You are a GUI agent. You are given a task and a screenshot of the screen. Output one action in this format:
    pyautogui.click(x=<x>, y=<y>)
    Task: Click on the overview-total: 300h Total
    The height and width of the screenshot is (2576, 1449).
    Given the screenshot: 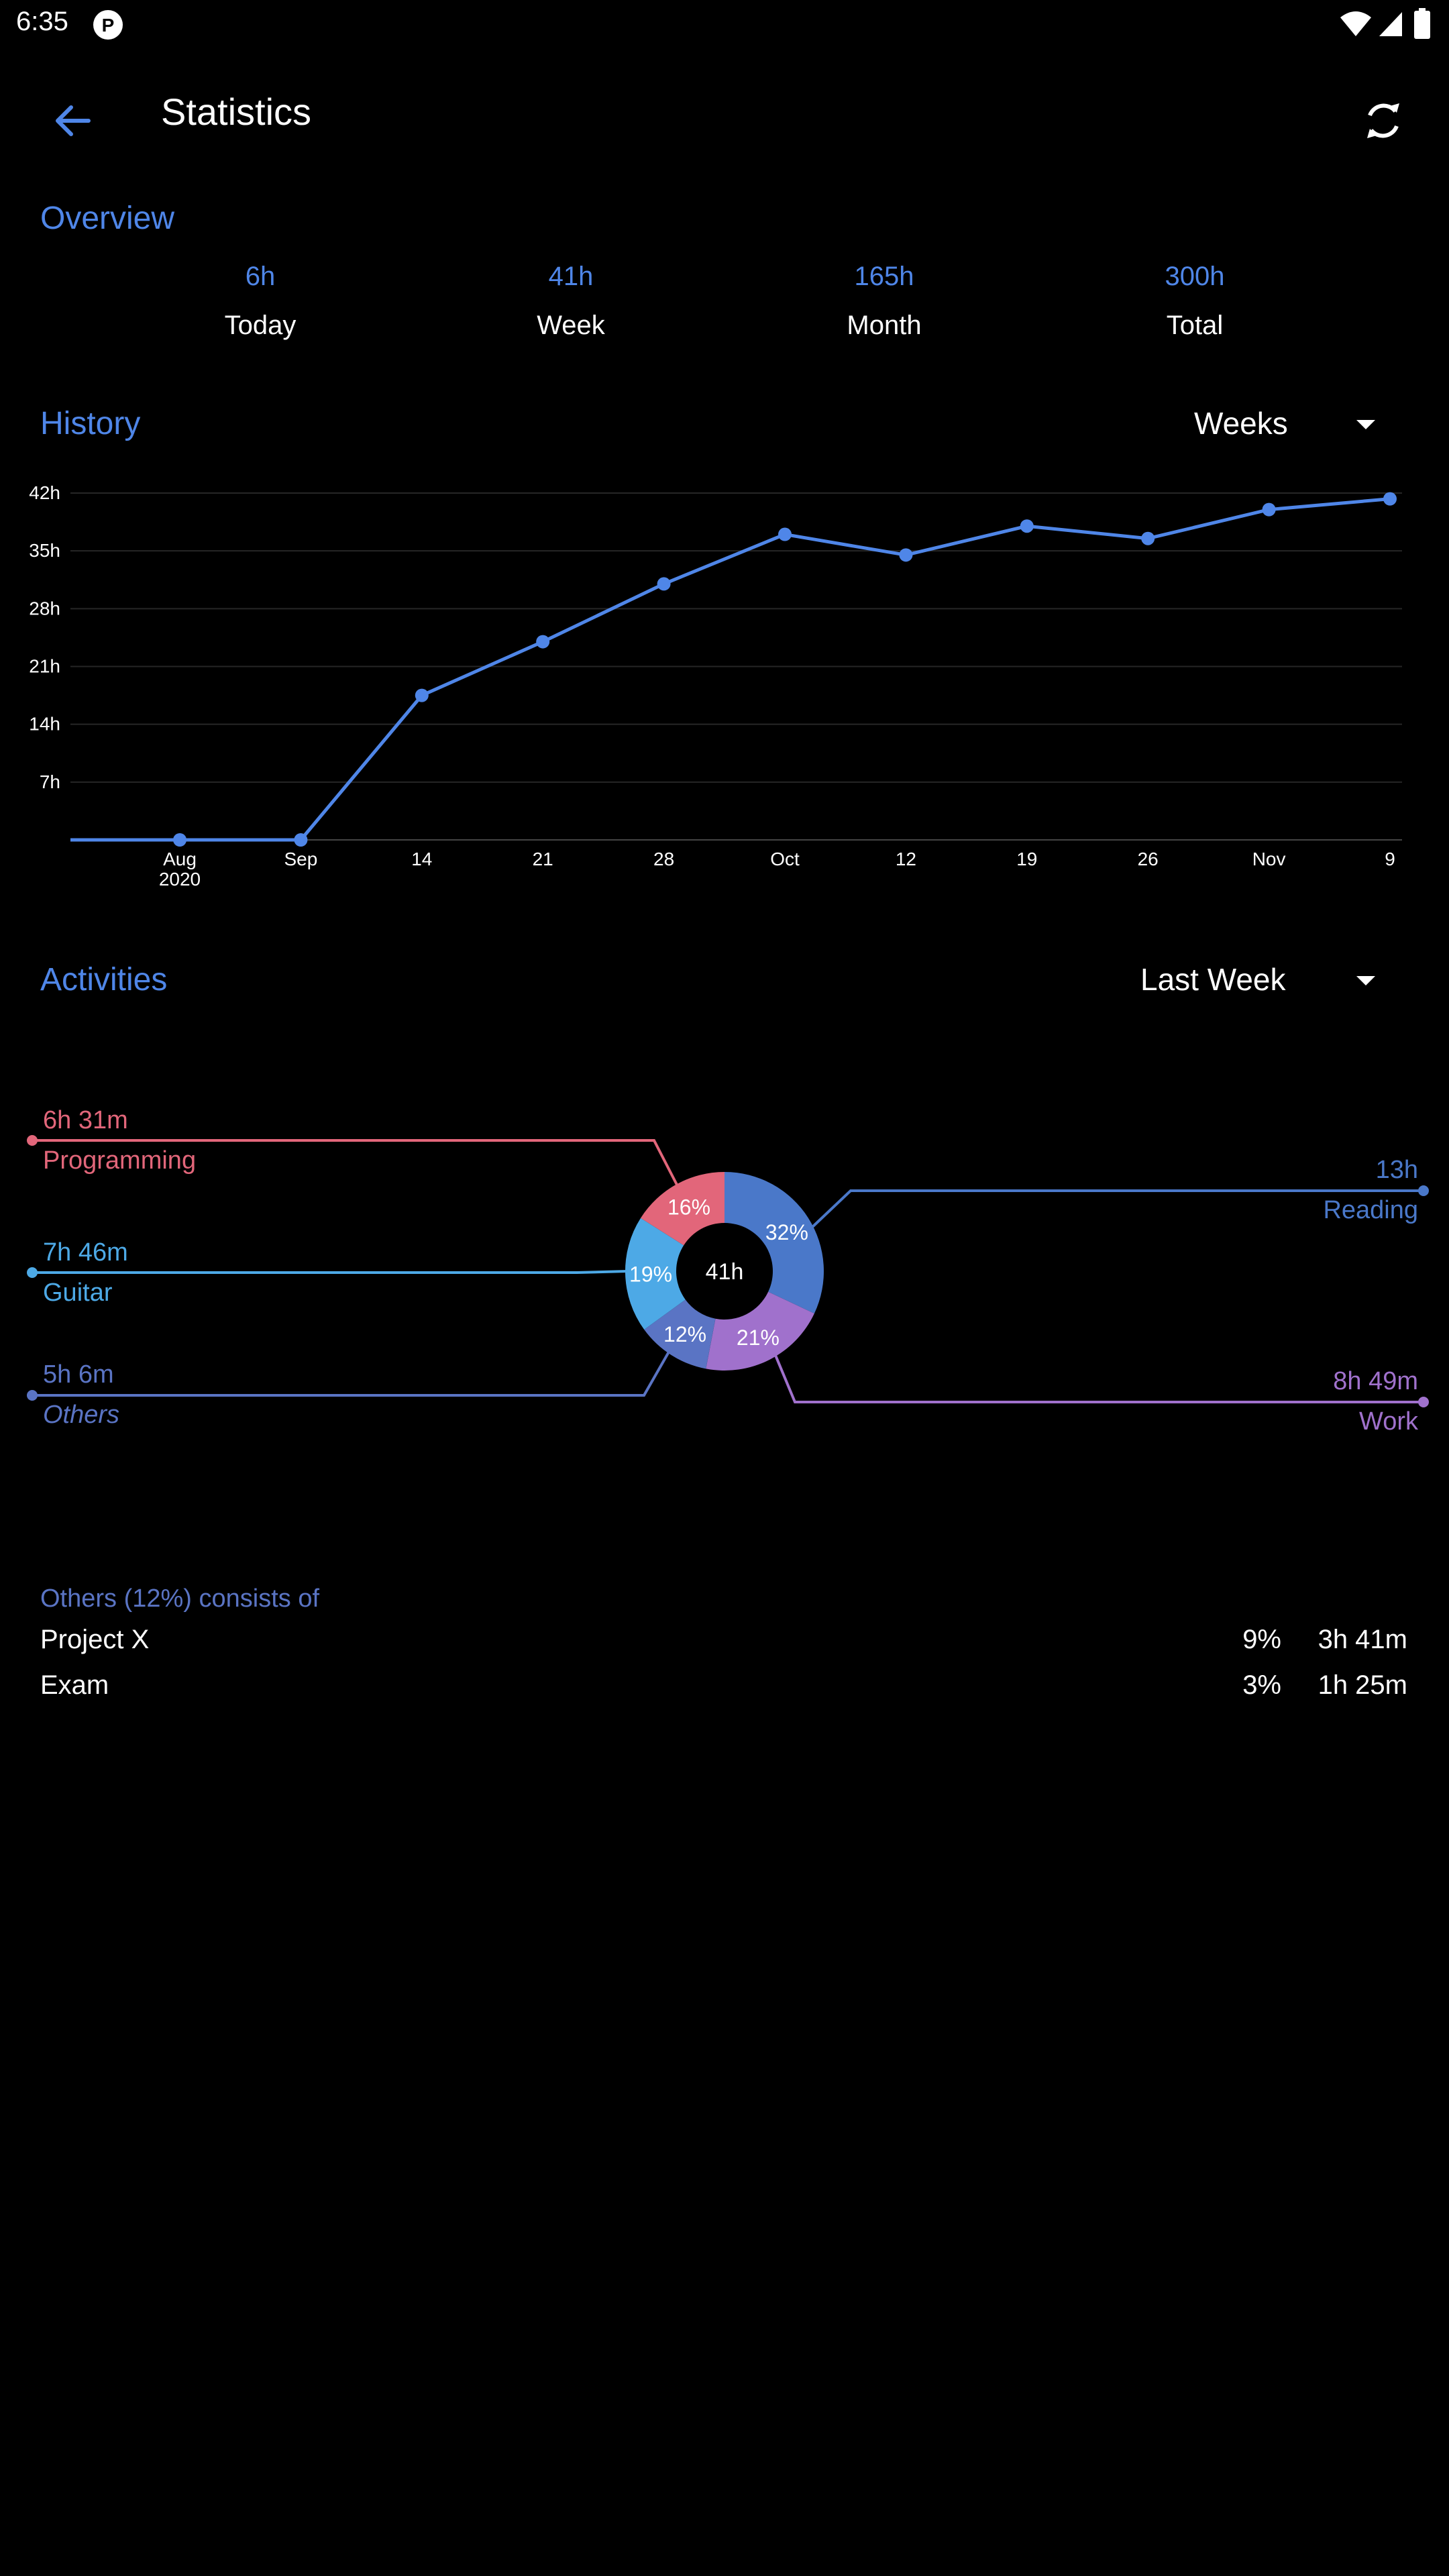 What is the action you would take?
    pyautogui.click(x=1195, y=301)
    